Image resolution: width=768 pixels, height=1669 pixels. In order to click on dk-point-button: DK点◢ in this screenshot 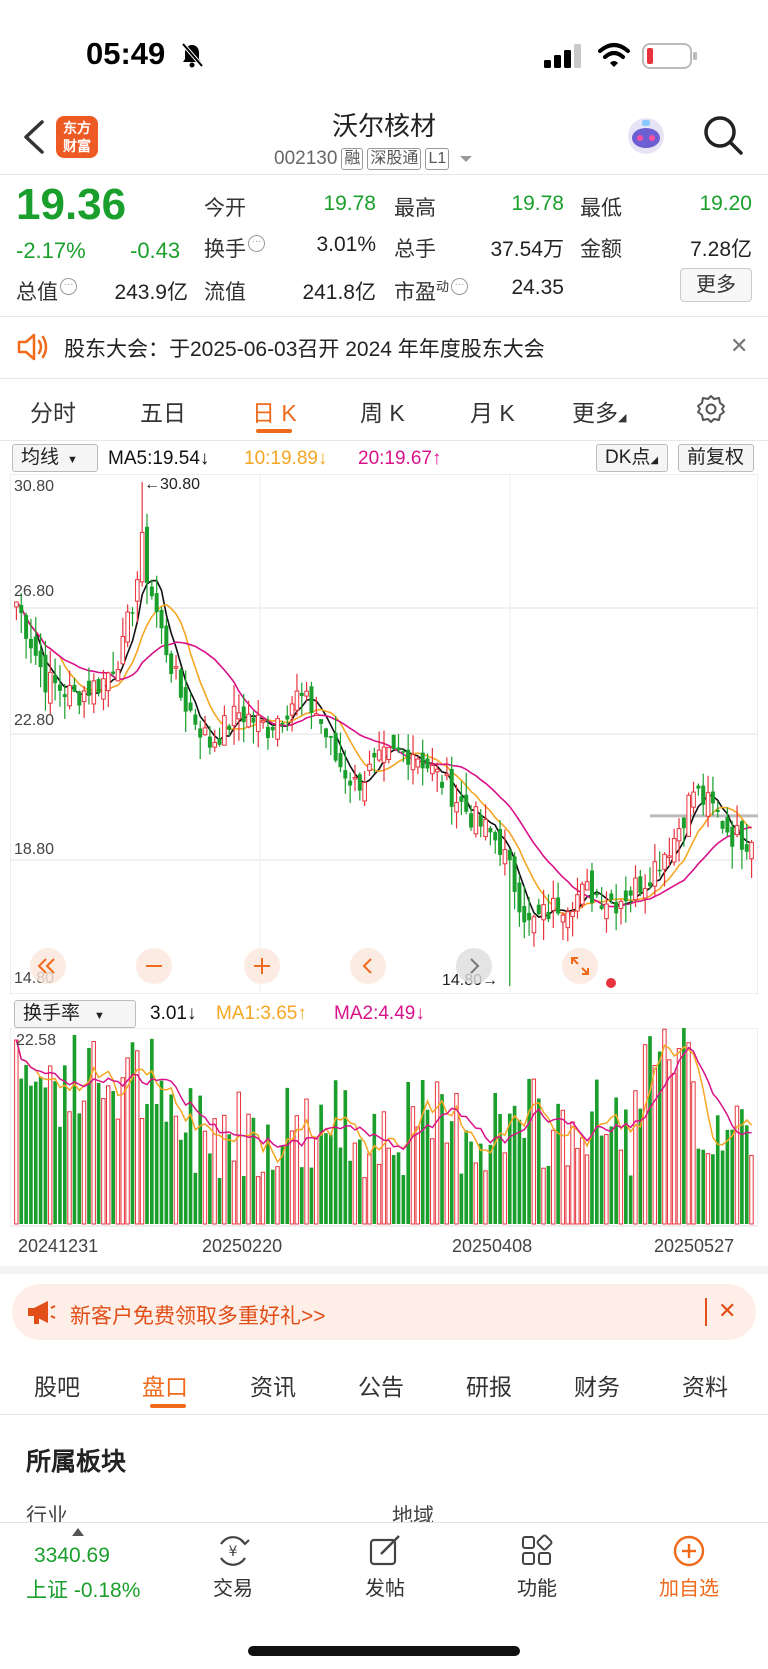, I will do `click(632, 458)`.